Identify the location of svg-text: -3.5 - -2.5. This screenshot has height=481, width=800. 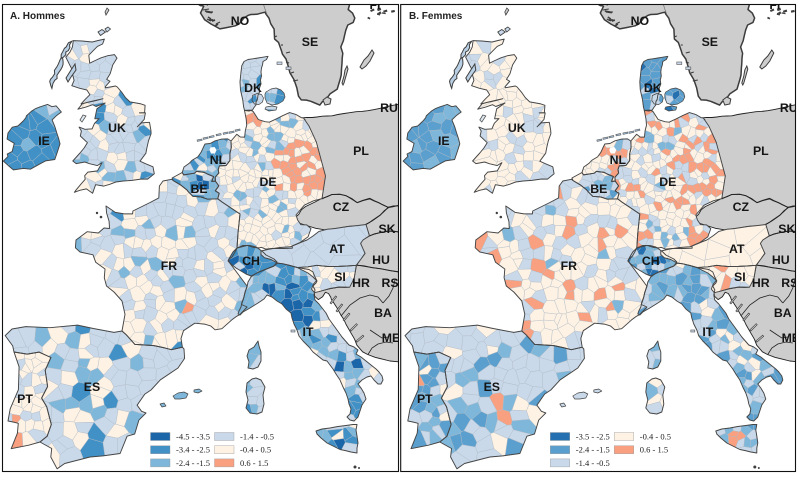
(593, 437).